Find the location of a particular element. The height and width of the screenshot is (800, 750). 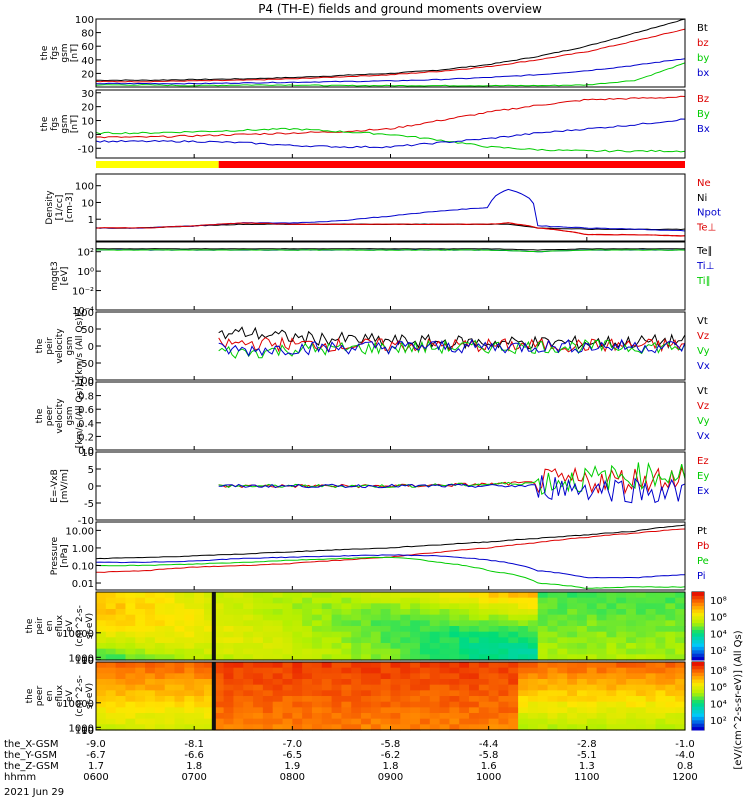

y-axis-label-line: sr-eV) is located at coordinates (90, 696).